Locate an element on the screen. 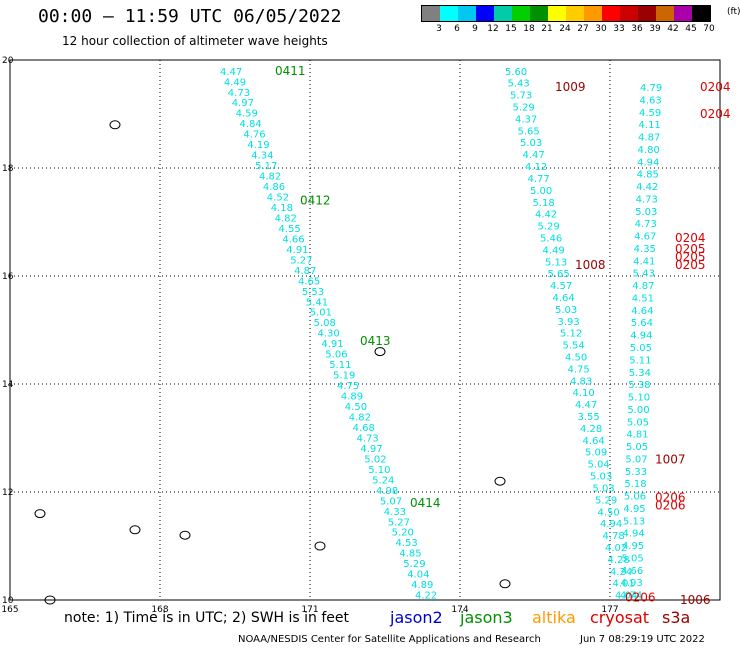 Image resolution: width=740 pixels, height=650 pixels. wave-height-value: 4.87 is located at coordinates (305, 271).